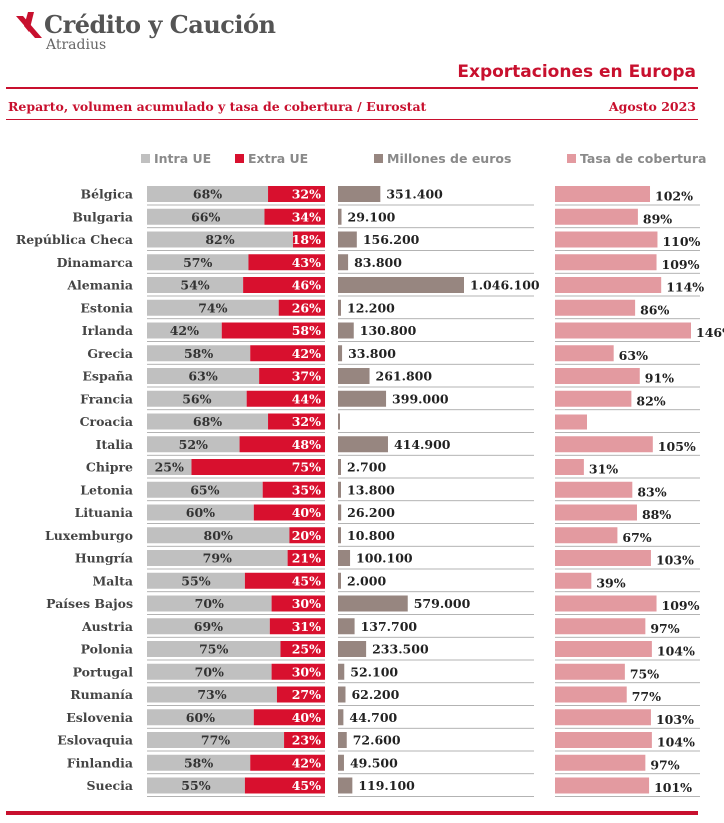 The image size is (724, 823). Describe the element at coordinates (95, 740) in the screenshot. I see `country-label: Eslovaquia` at that location.